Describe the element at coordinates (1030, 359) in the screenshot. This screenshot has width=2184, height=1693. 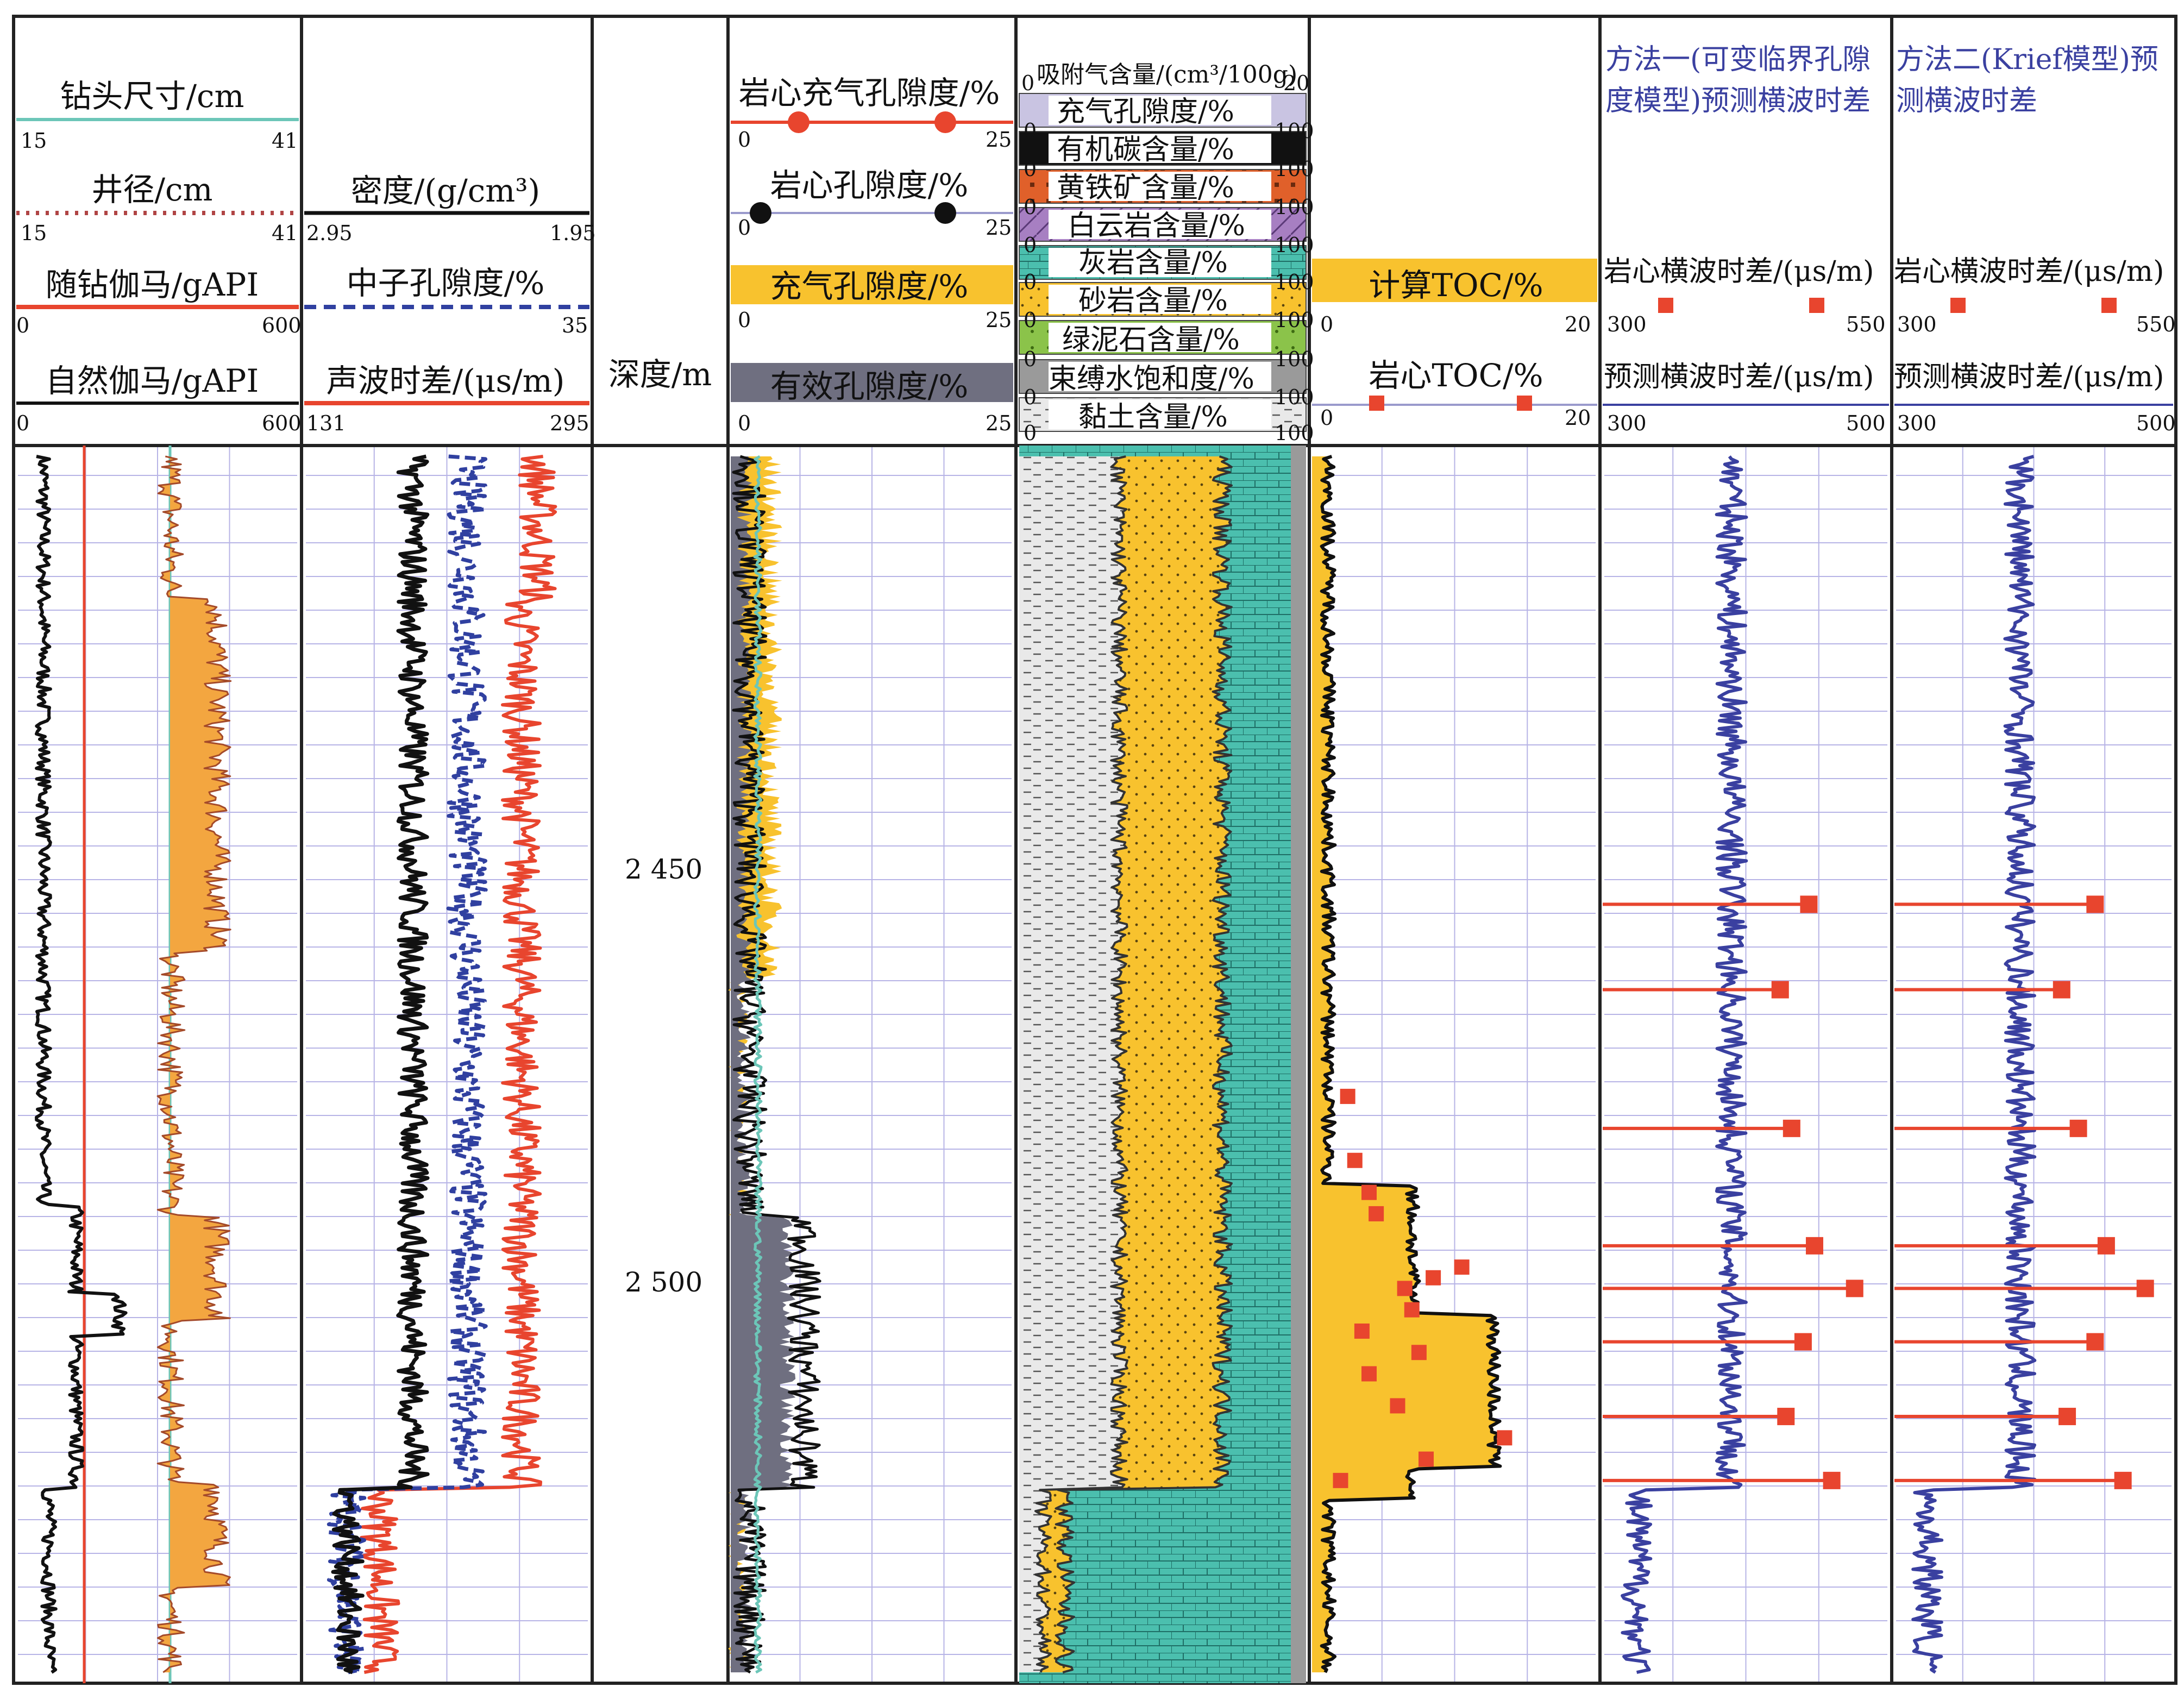
I see `t4-r7-min: 0` at that location.